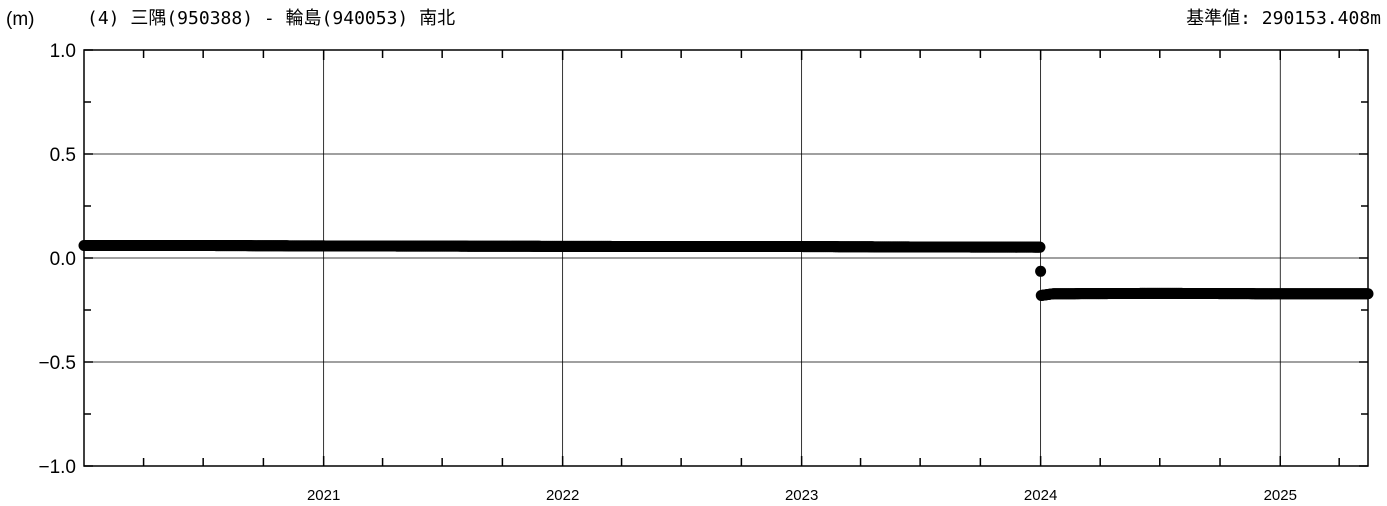 The width and height of the screenshot is (1387, 506). What do you see at coordinates (63, 155) in the screenshot?
I see `y-tick-label: 0.5` at bounding box center [63, 155].